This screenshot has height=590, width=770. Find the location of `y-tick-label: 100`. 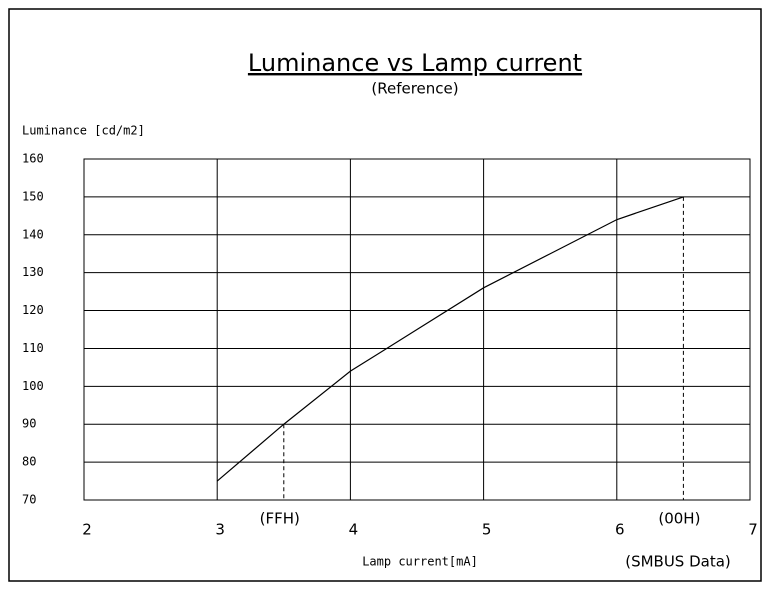

y-tick-label: 100 is located at coordinates (33, 386).